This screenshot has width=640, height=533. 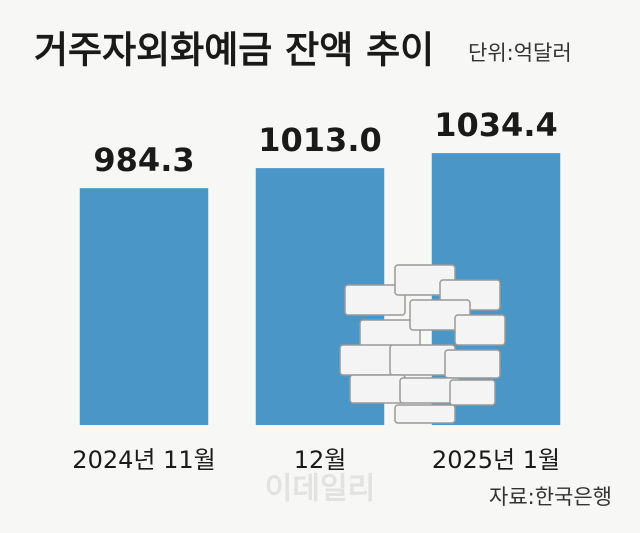 I want to click on value-label: 984.3, so click(x=143, y=160).